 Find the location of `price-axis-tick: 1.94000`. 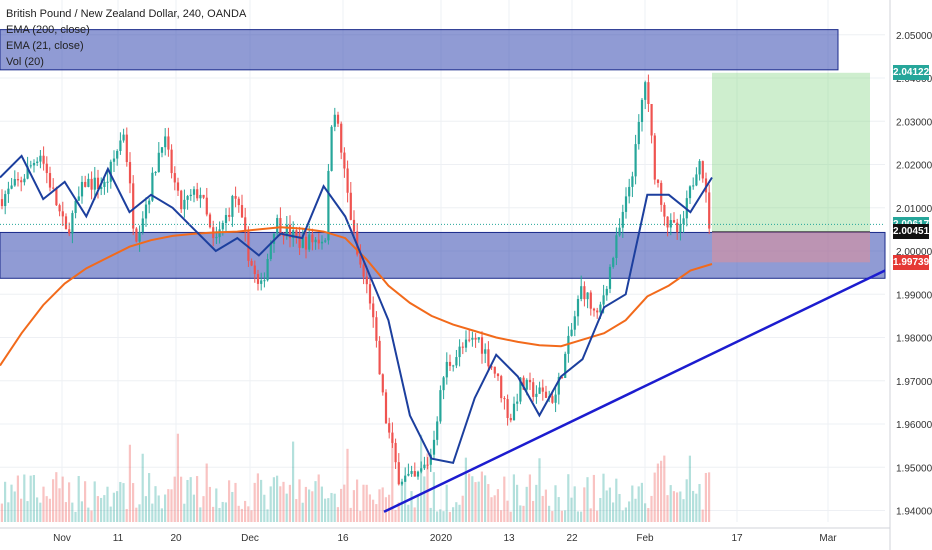

price-axis-tick: 1.94000 is located at coordinates (914, 512).